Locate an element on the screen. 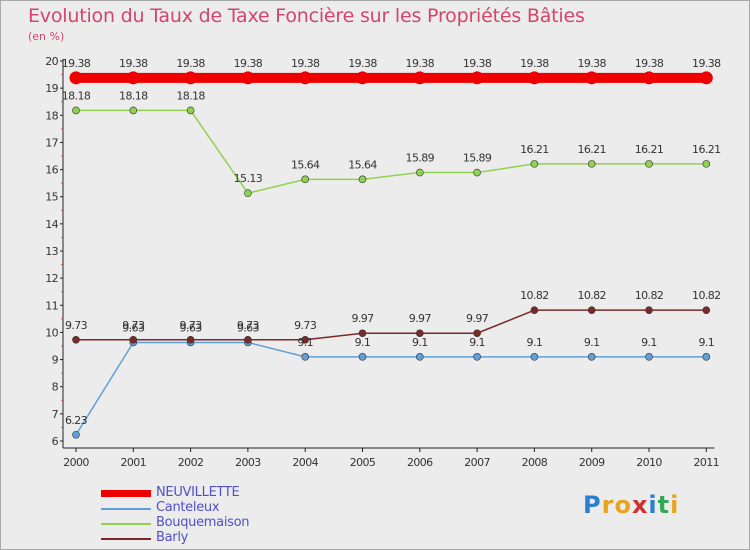 Image resolution: width=750 pixels, height=550 pixels. data-label: 9.73 is located at coordinates (76, 325).